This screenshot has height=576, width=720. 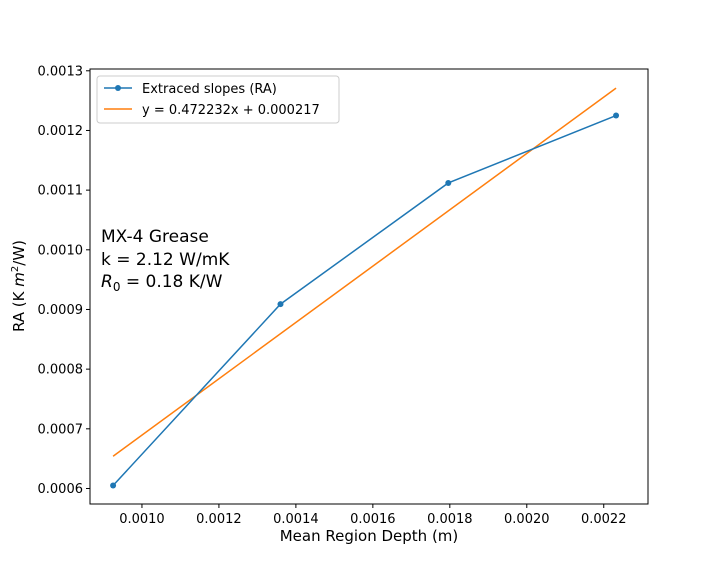 What do you see at coordinates (162, 283) in the screenshot?
I see `annotation-line-resistance: R0 = 0.18 K/W` at bounding box center [162, 283].